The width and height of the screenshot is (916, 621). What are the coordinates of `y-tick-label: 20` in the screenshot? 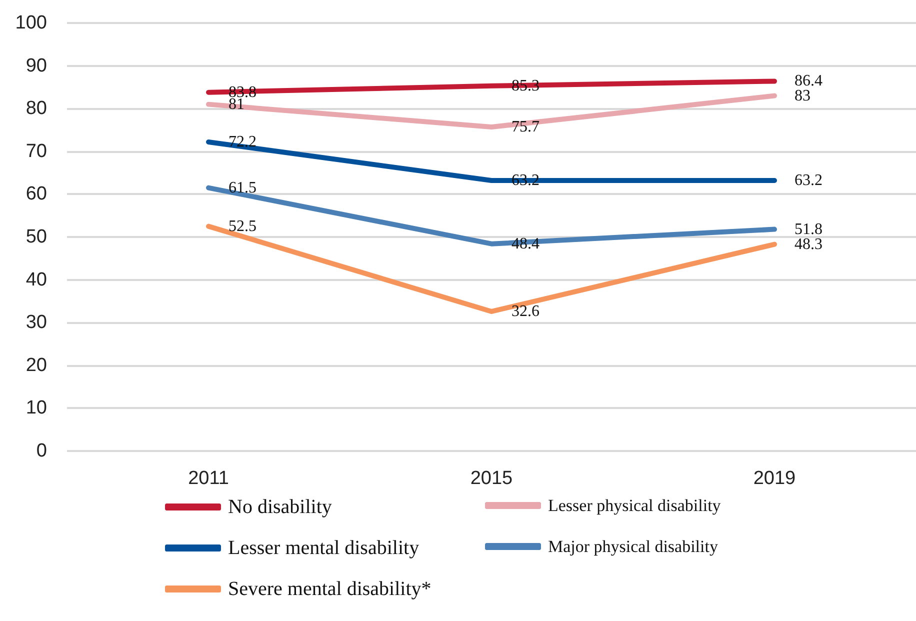 It's located at (36, 365).